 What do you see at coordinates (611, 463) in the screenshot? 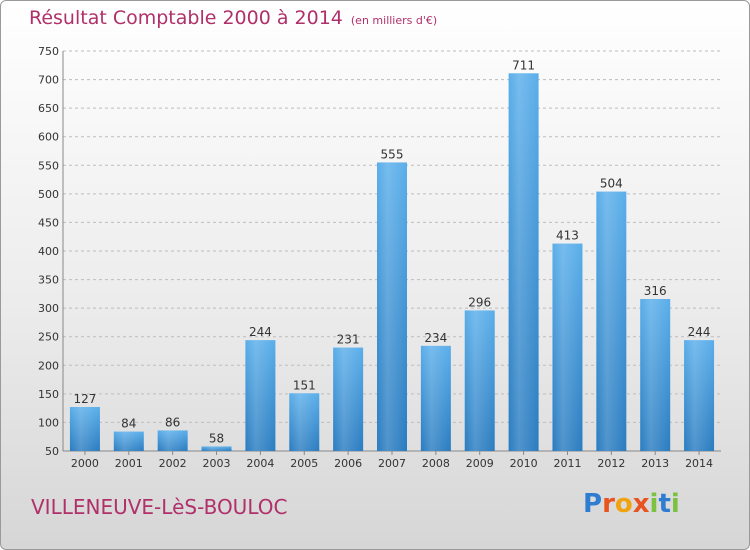
I see `x-tick-label: 2012` at bounding box center [611, 463].